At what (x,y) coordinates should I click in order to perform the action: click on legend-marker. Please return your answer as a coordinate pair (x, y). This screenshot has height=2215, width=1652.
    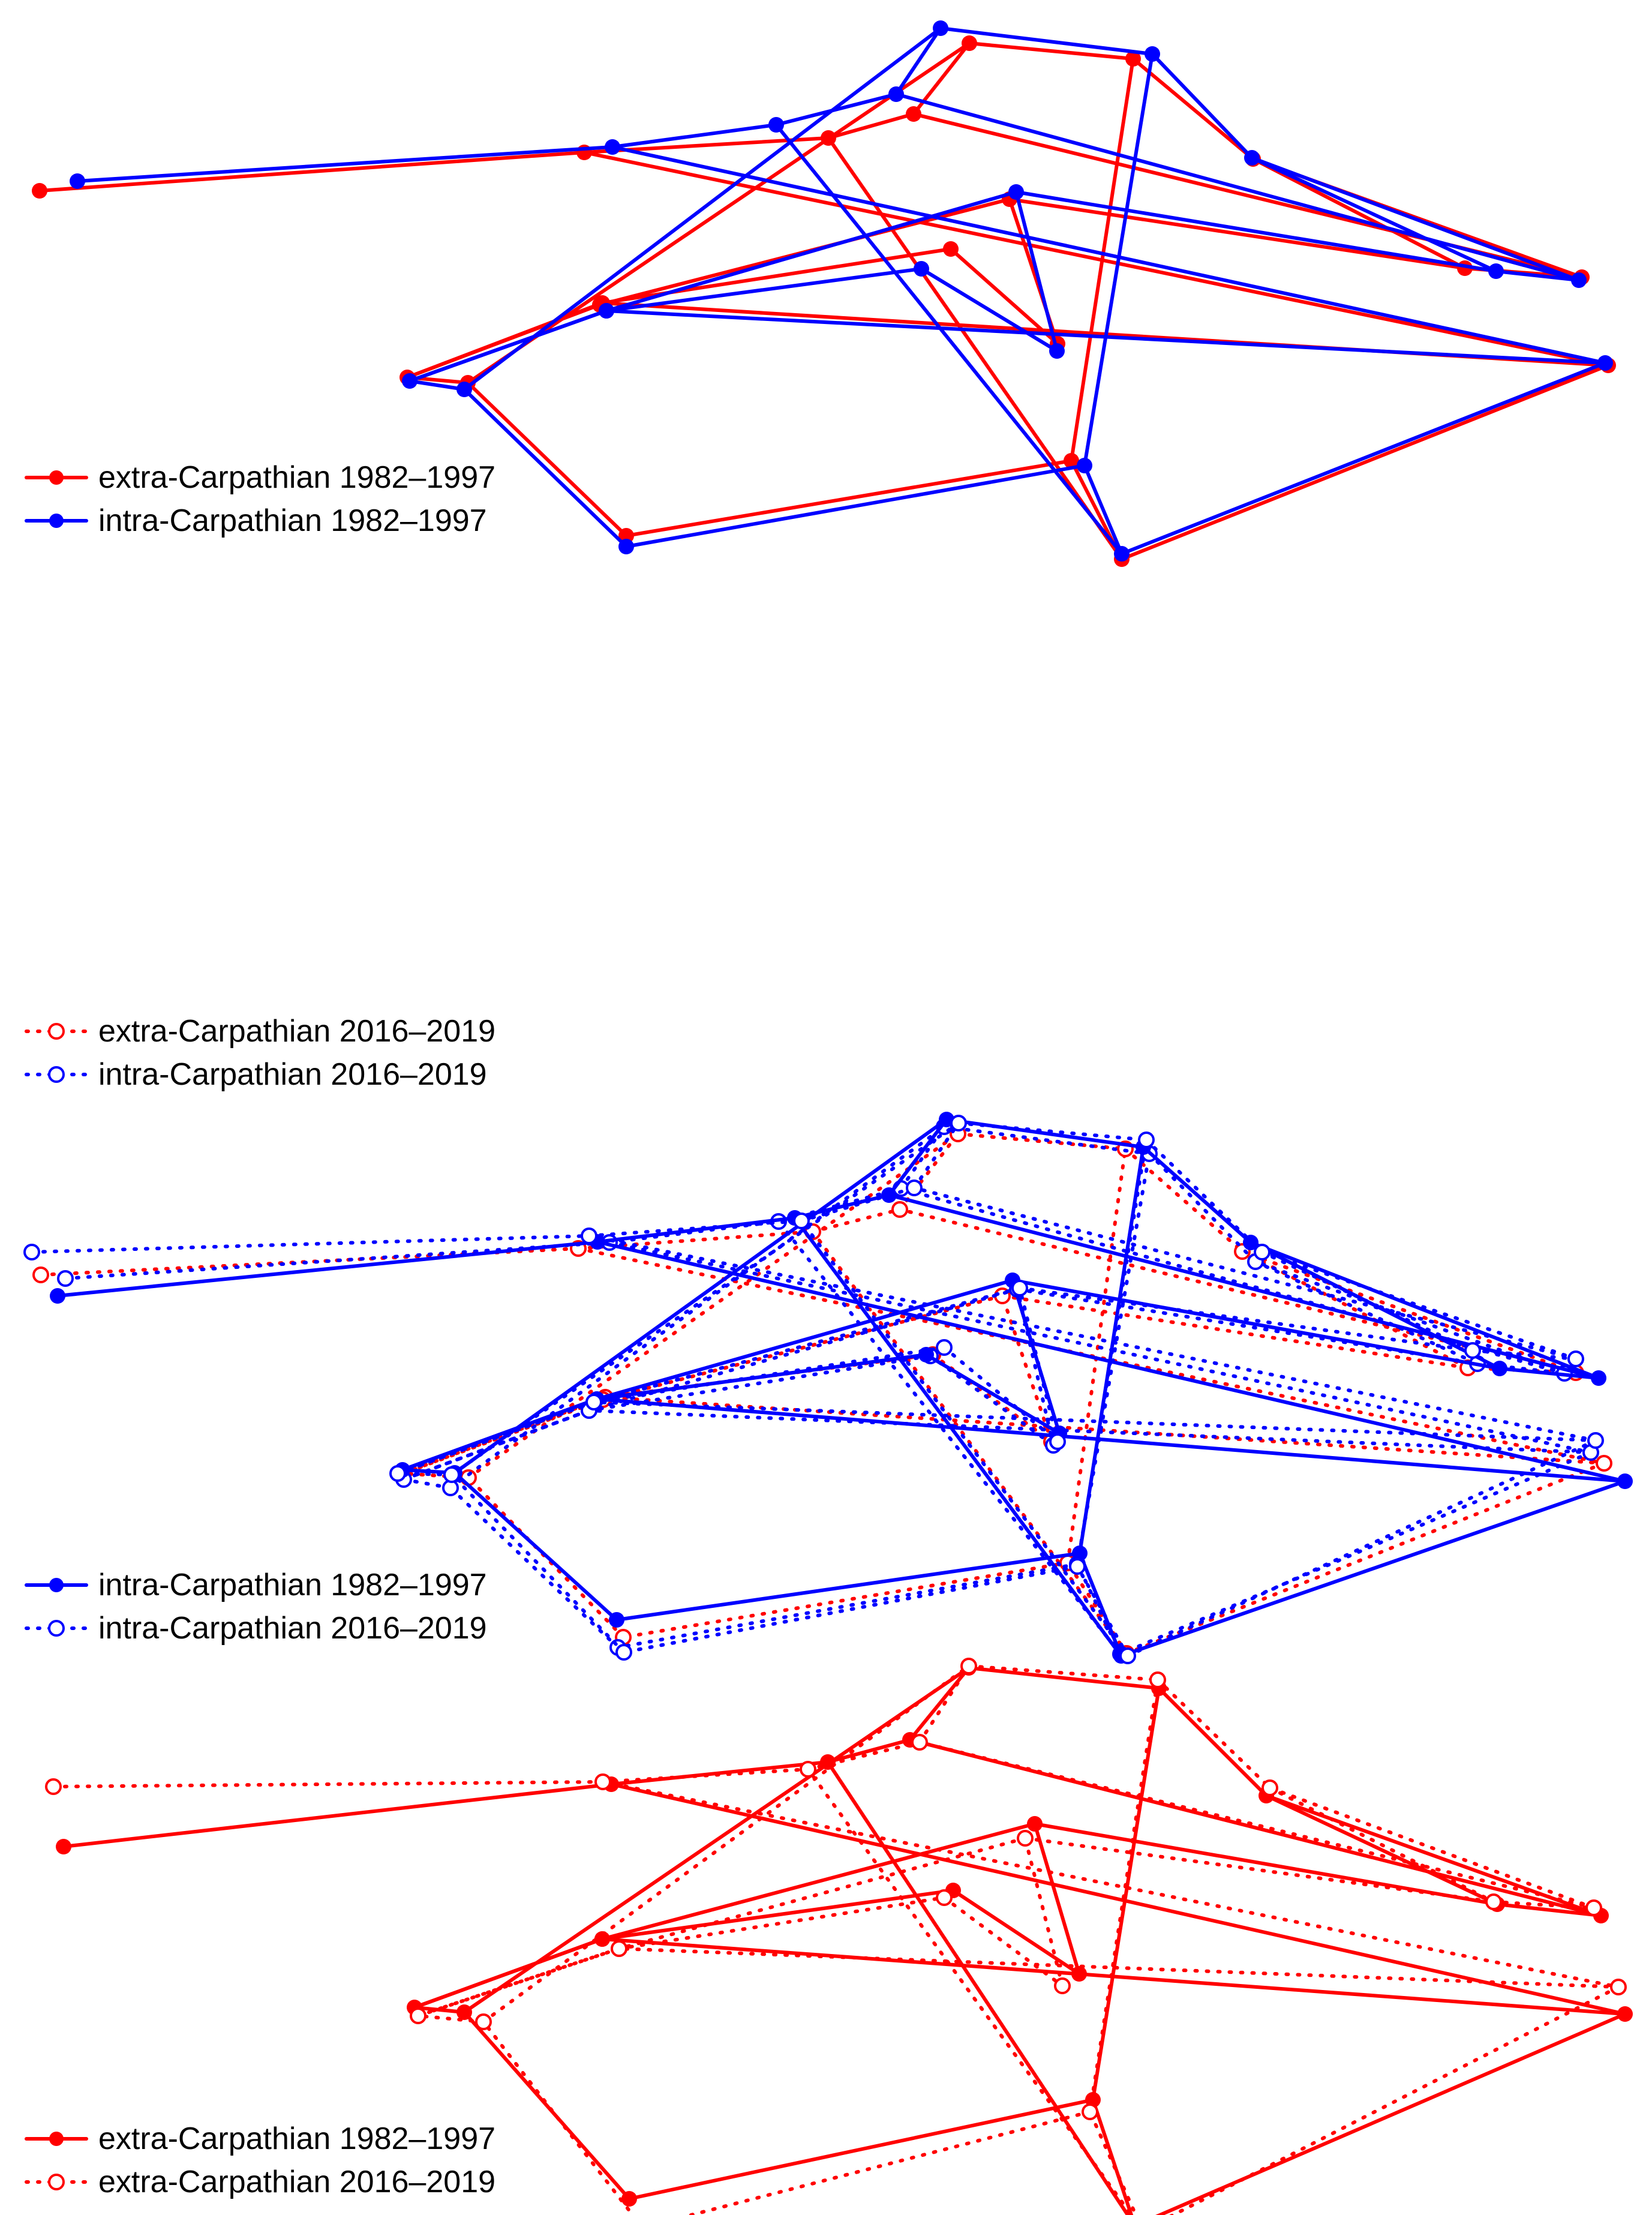
    Looking at the image, I should click on (56, 2139).